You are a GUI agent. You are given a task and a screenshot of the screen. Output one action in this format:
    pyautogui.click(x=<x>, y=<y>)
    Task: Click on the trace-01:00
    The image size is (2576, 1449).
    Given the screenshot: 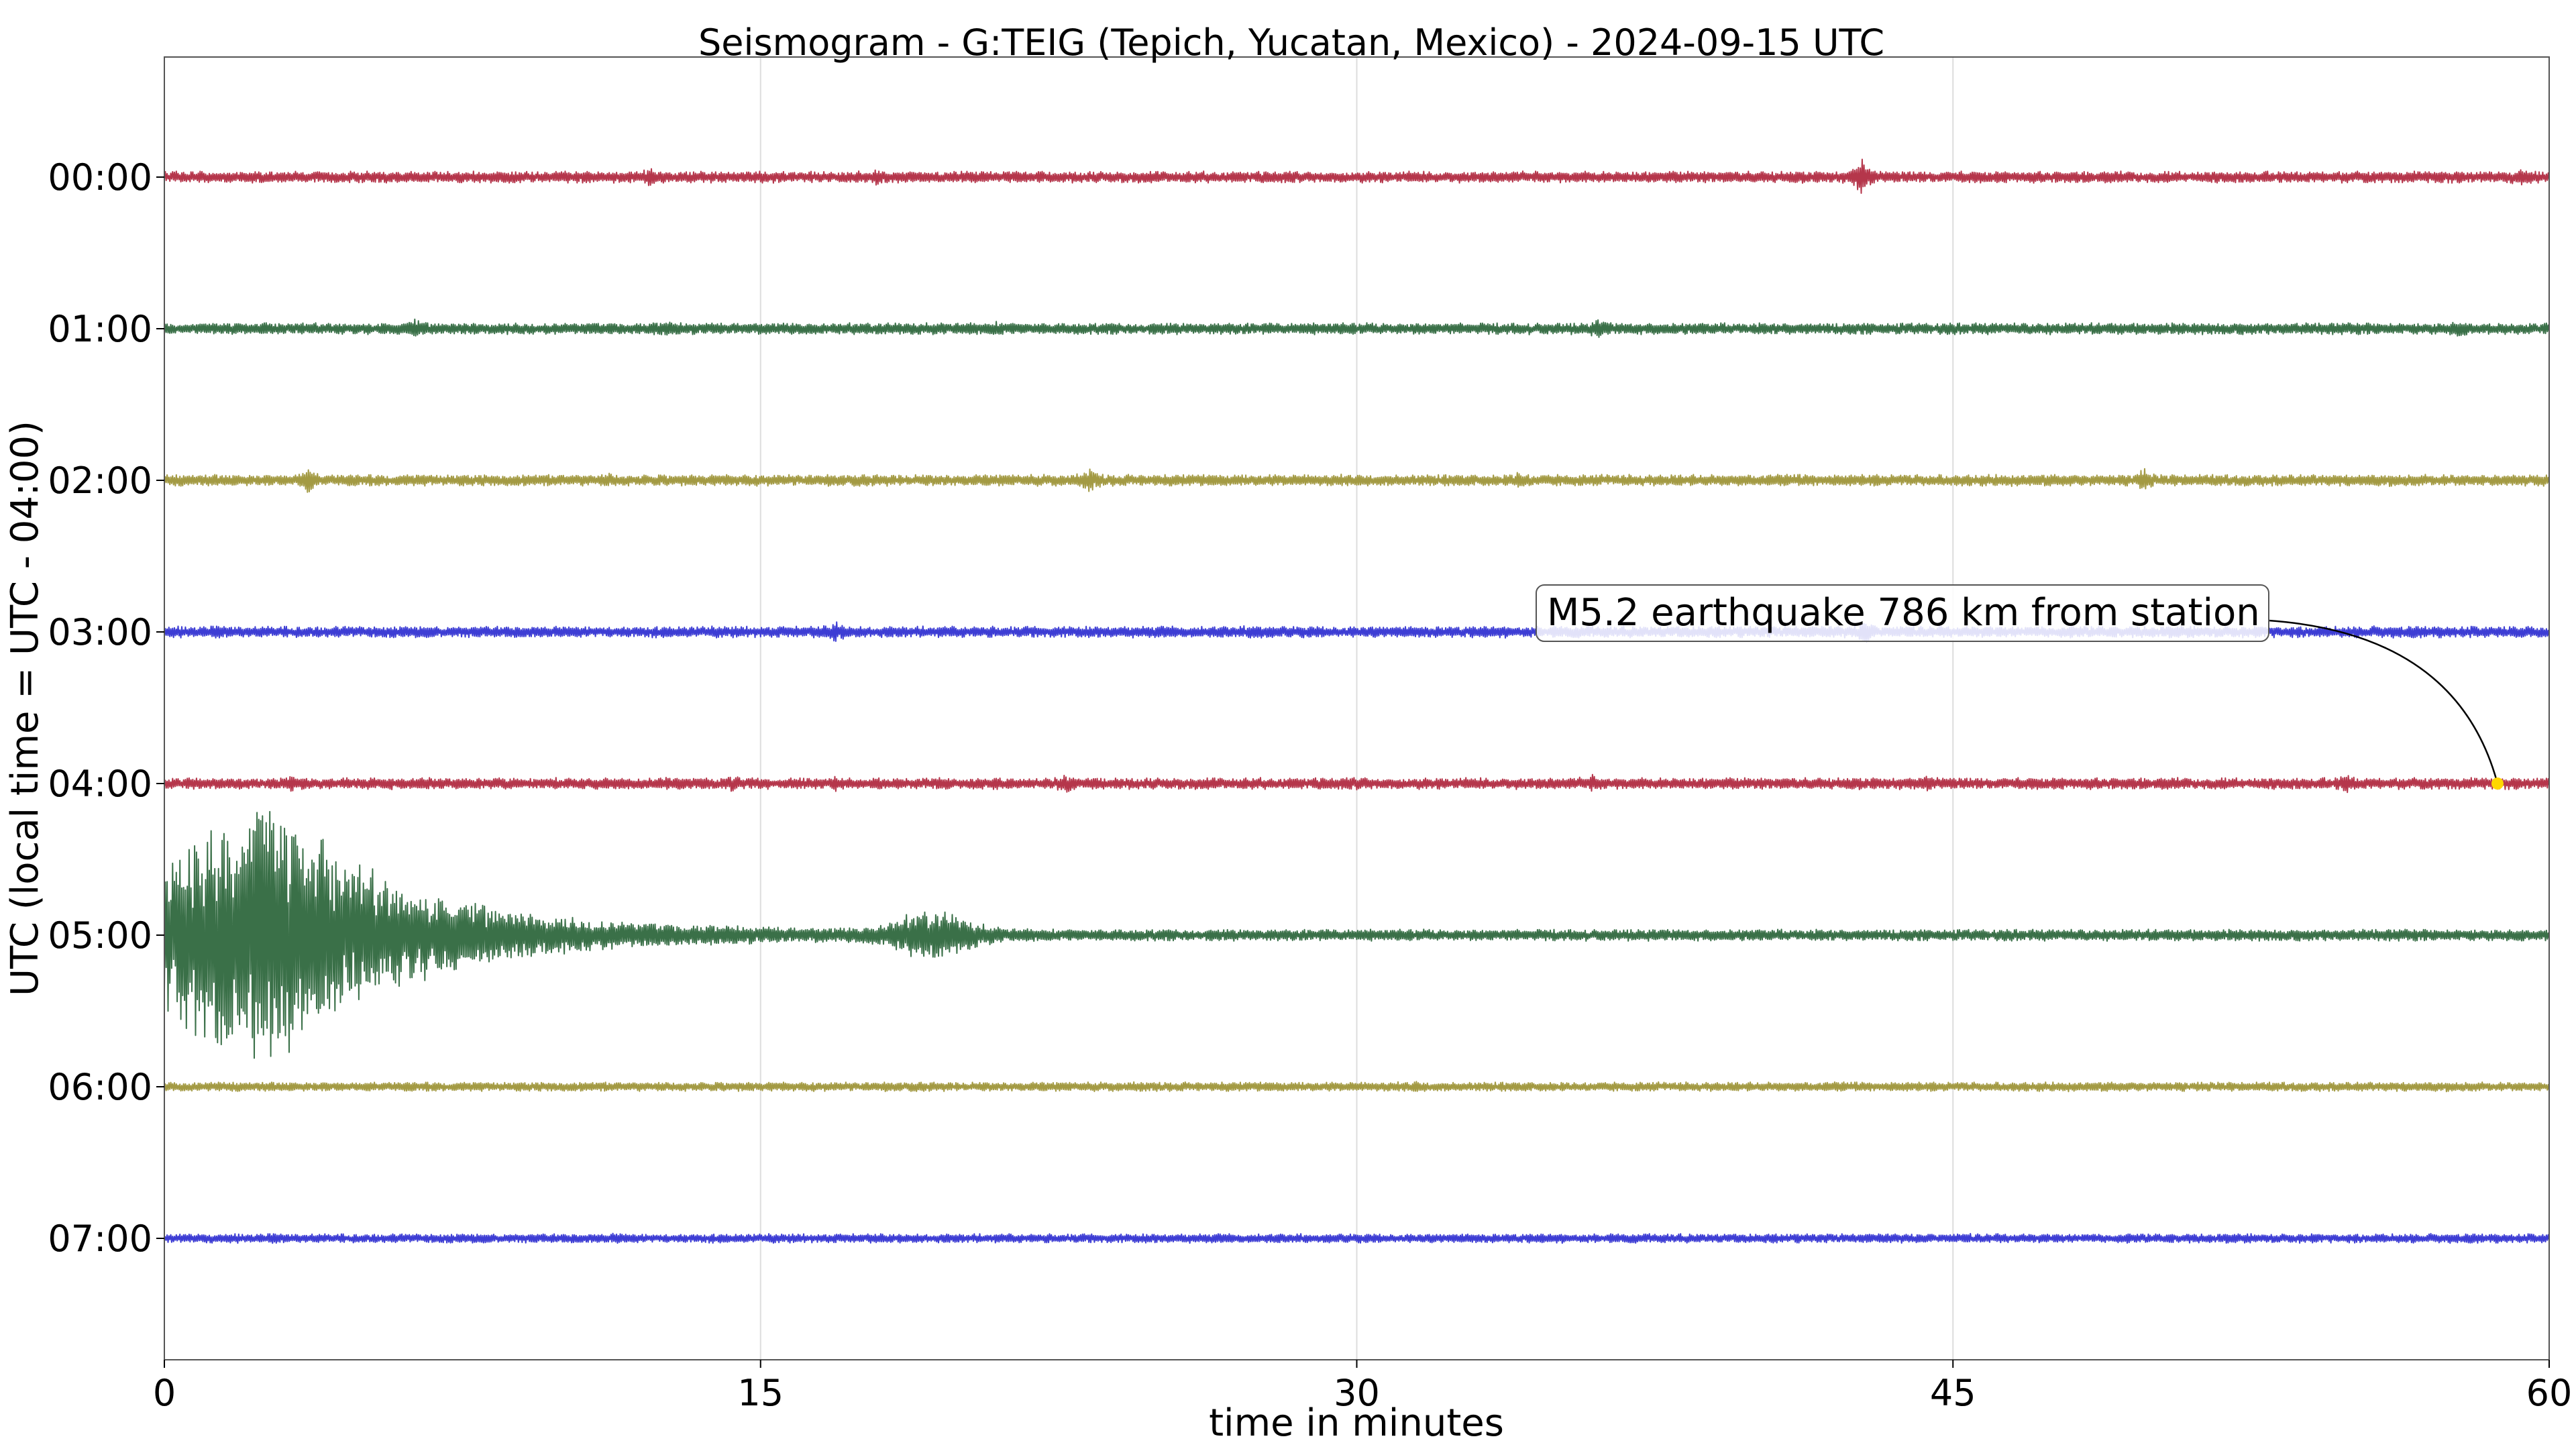 What is the action you would take?
    pyautogui.click(x=1357, y=328)
    